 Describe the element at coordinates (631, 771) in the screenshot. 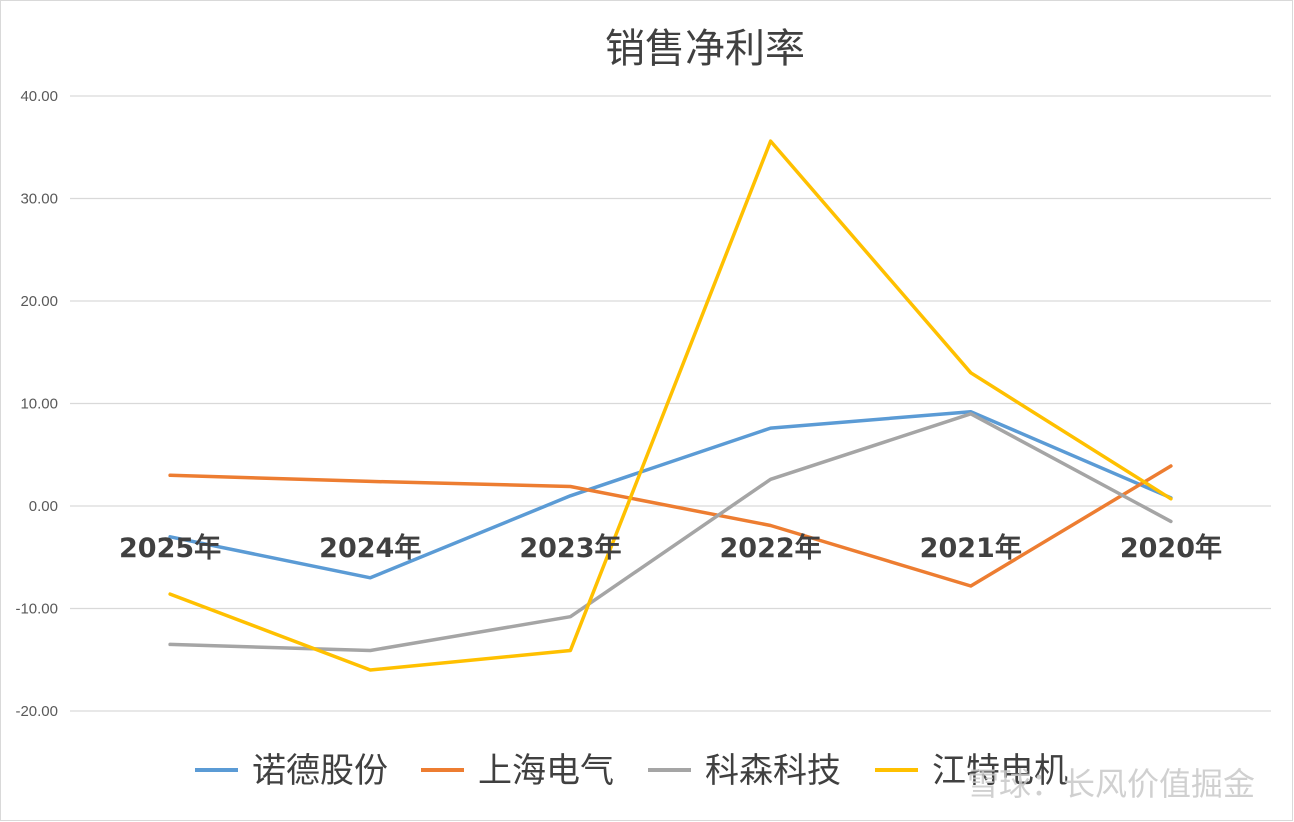

I see `legend: 诺德股份 上海电气 科森科技 江特电机` at that location.